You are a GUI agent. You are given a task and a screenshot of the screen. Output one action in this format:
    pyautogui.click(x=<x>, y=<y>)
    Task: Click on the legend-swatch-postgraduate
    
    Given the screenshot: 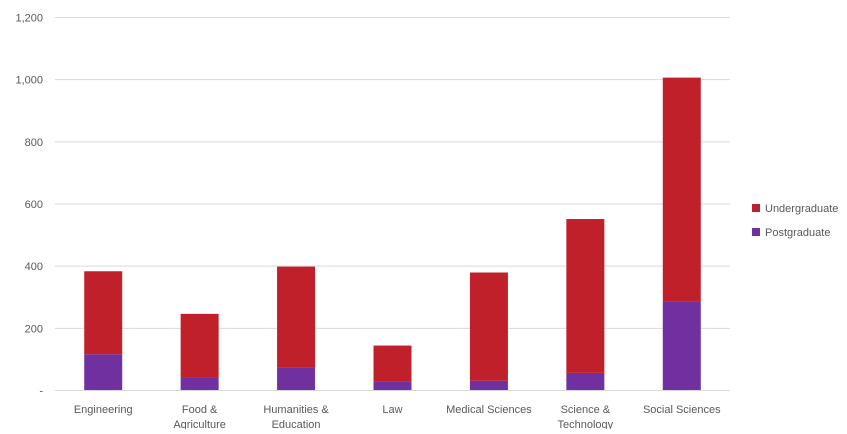 What is the action you would take?
    pyautogui.click(x=756, y=232)
    